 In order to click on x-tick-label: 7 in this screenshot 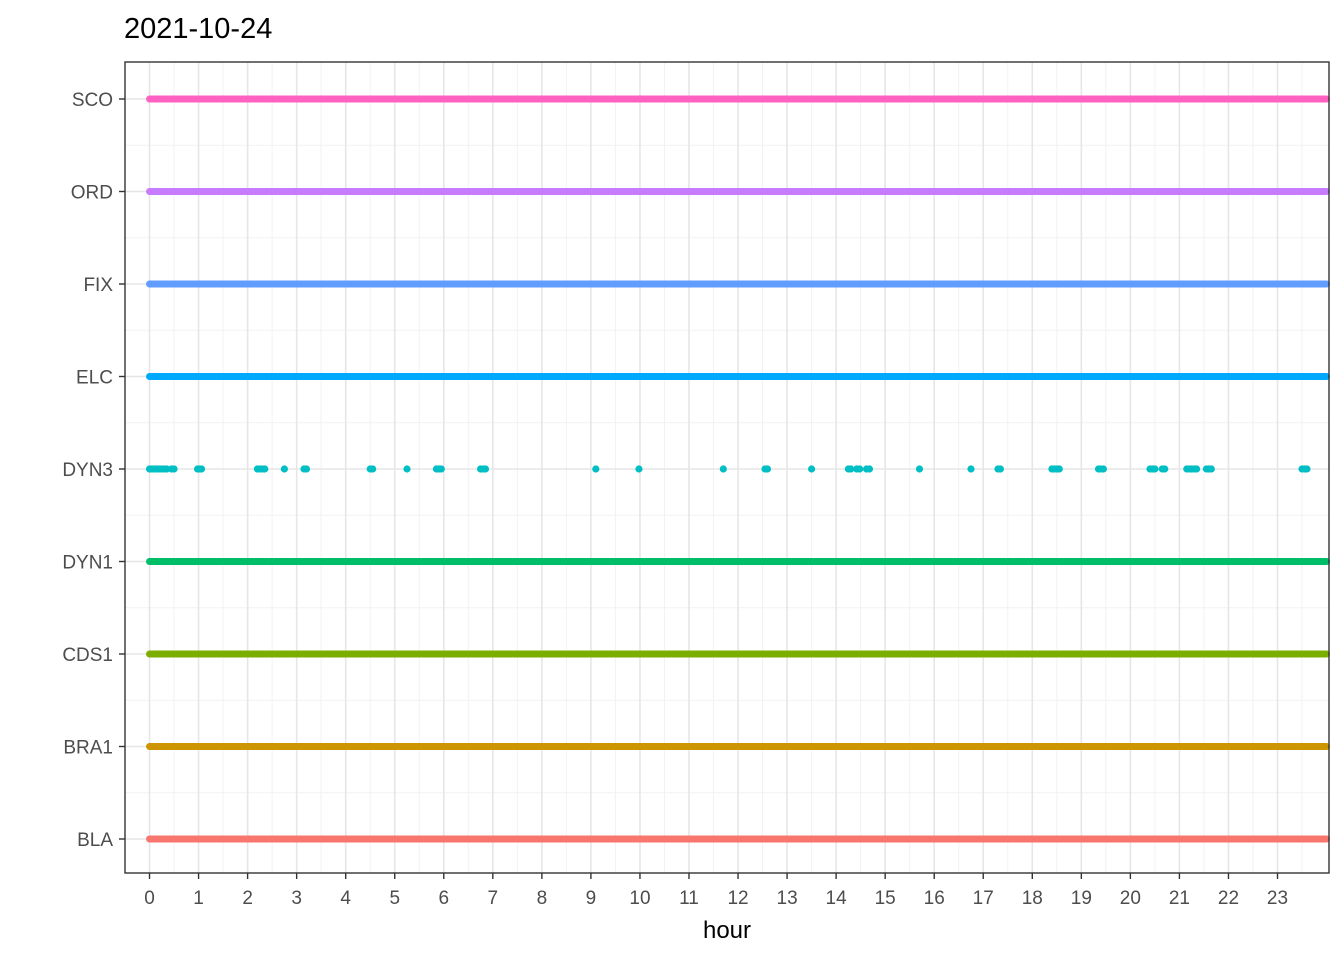, I will do `click(493, 898)`.